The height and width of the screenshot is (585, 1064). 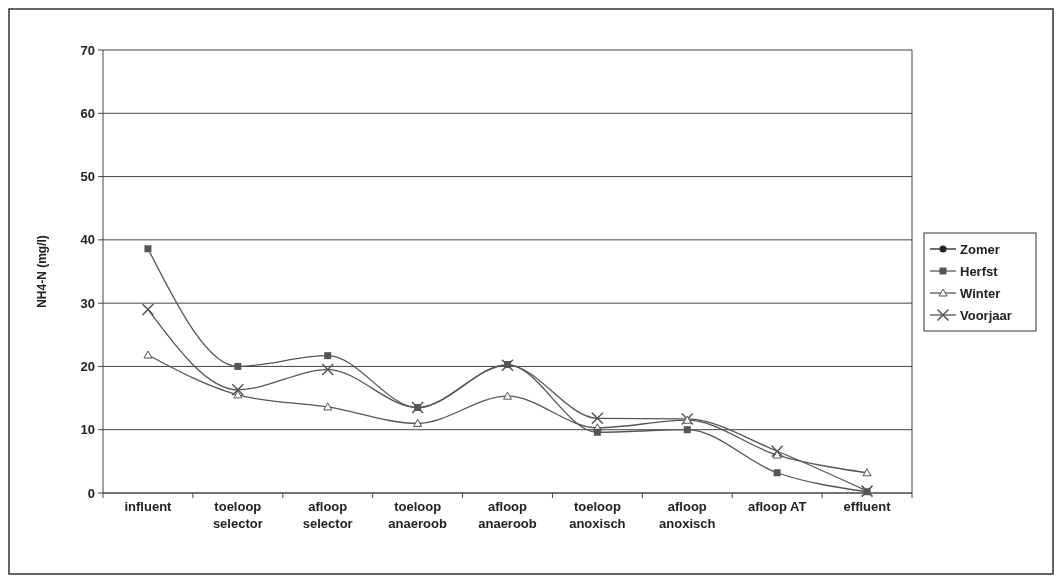 I want to click on y-tick-label: 70, so click(x=87, y=50).